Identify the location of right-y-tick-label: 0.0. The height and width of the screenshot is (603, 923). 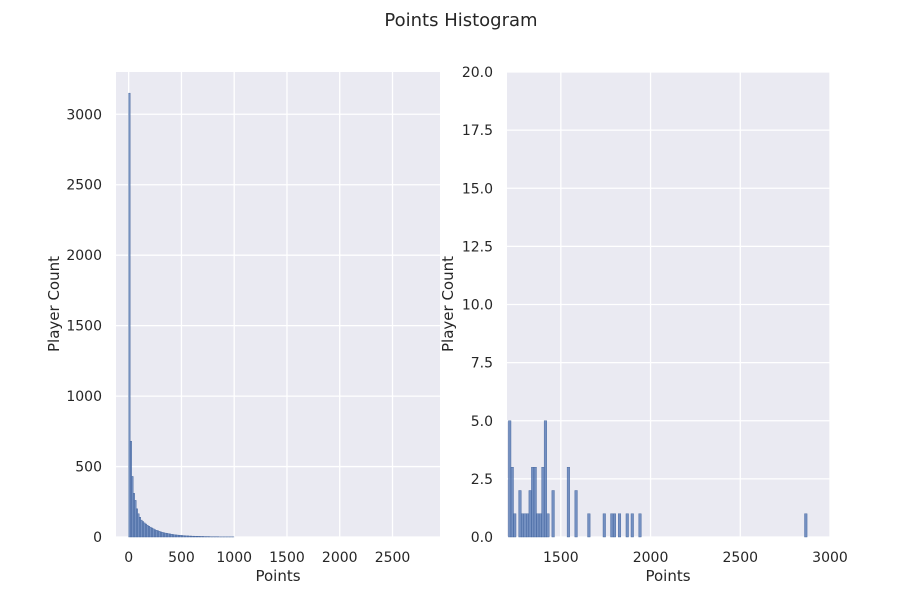
(482, 538).